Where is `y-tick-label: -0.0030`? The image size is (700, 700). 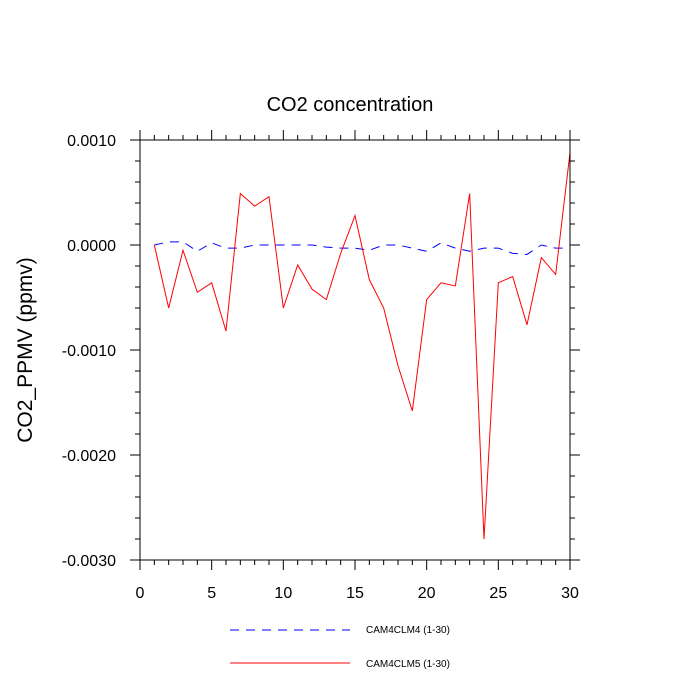
y-tick-label: -0.0030 is located at coordinates (89, 561).